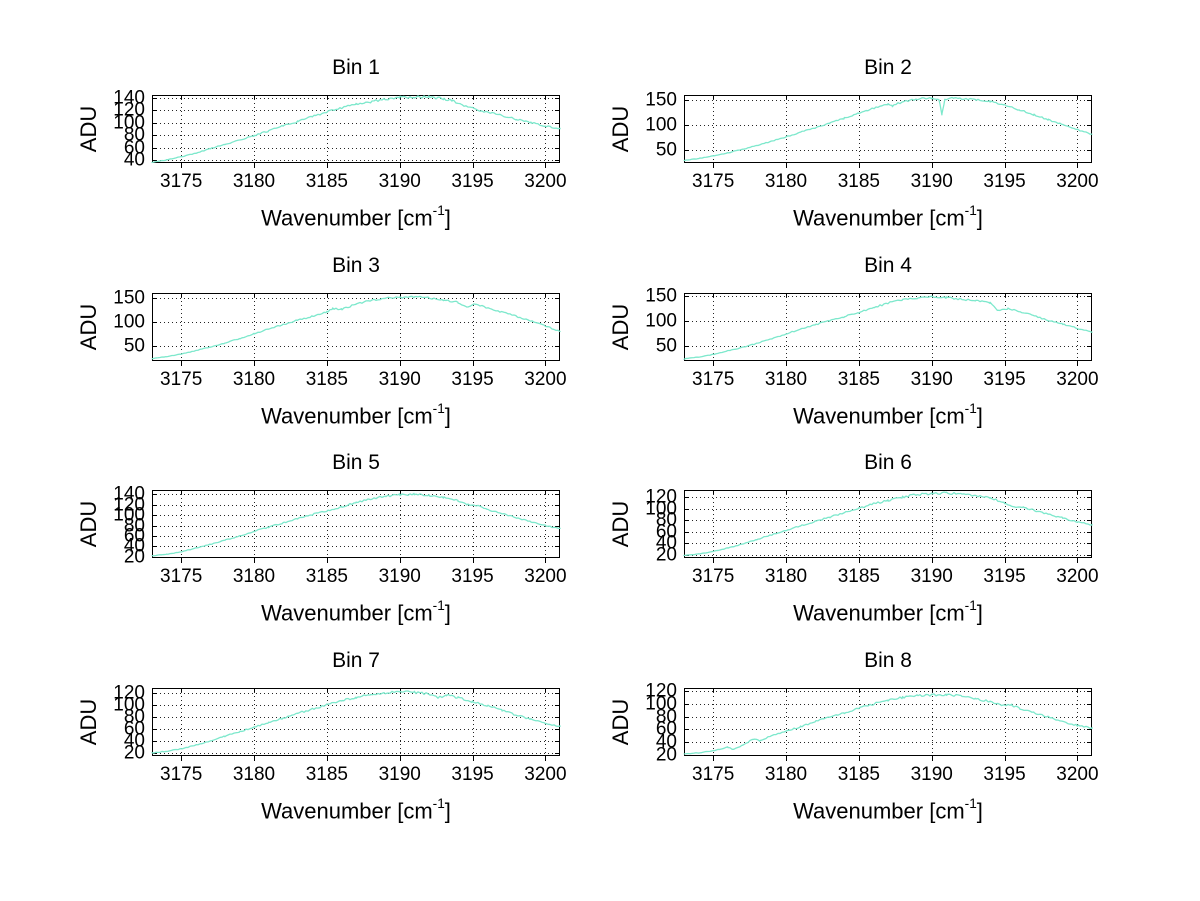  What do you see at coordinates (888, 462) in the screenshot?
I see `subplot-title: Bin 6` at bounding box center [888, 462].